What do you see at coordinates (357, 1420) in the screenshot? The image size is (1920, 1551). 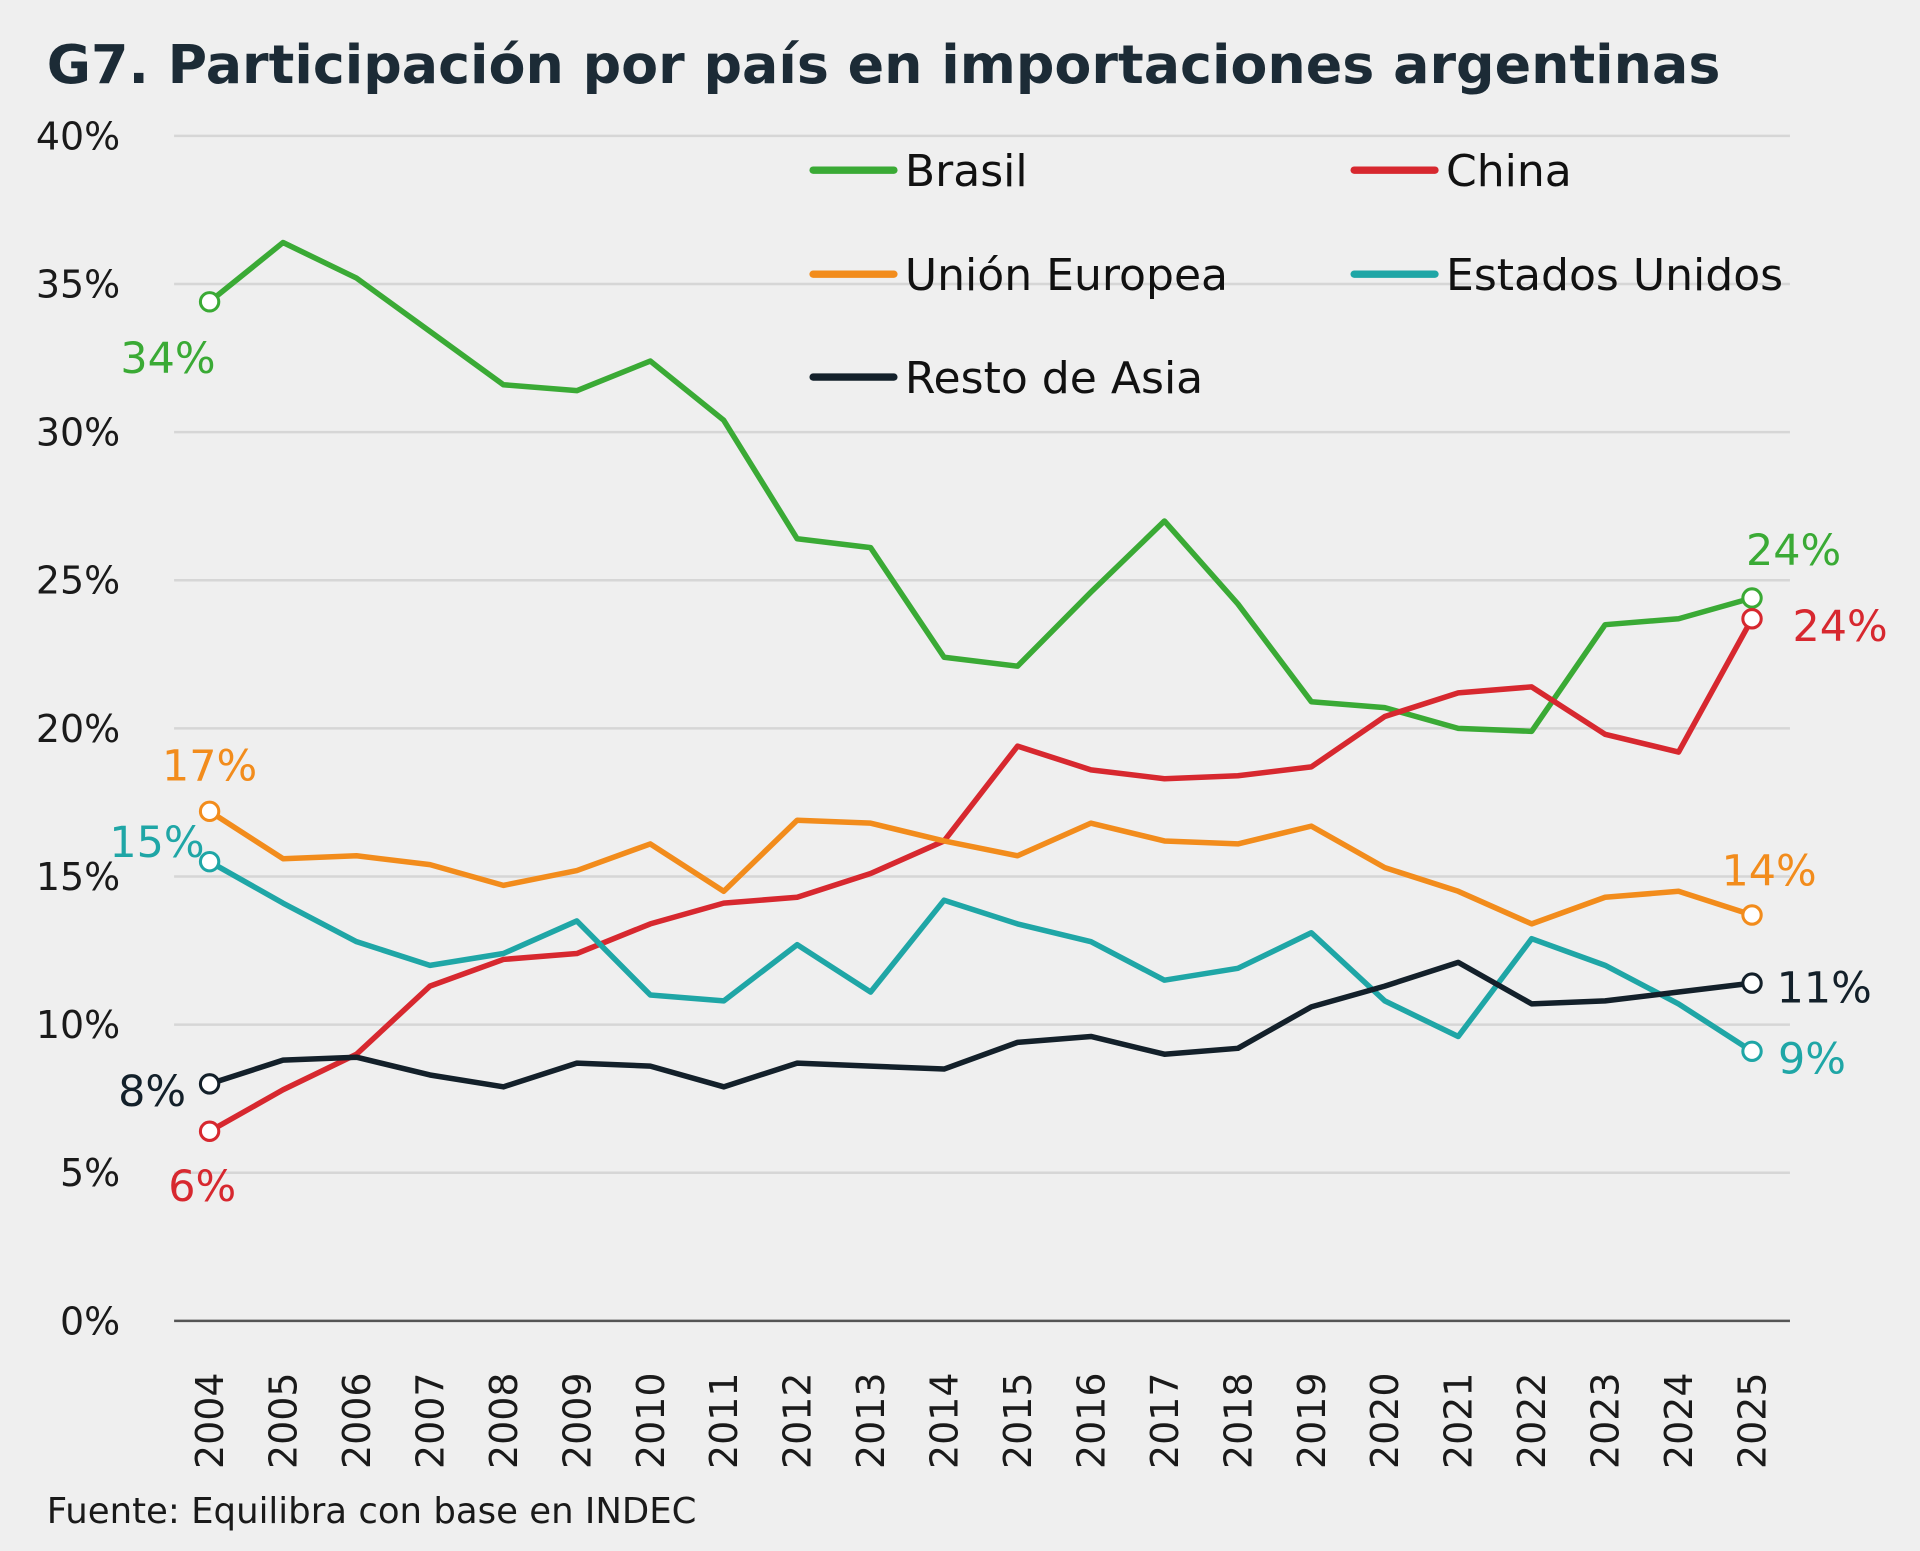 I see `x-tick-label: 2006` at bounding box center [357, 1420].